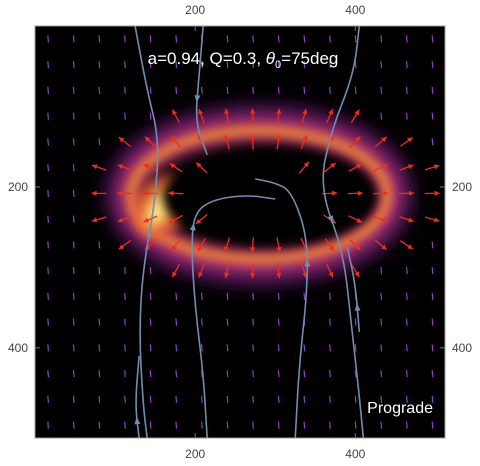 The width and height of the screenshot is (480, 466). I want to click on y-tick-label-left: 400, so click(18, 348).